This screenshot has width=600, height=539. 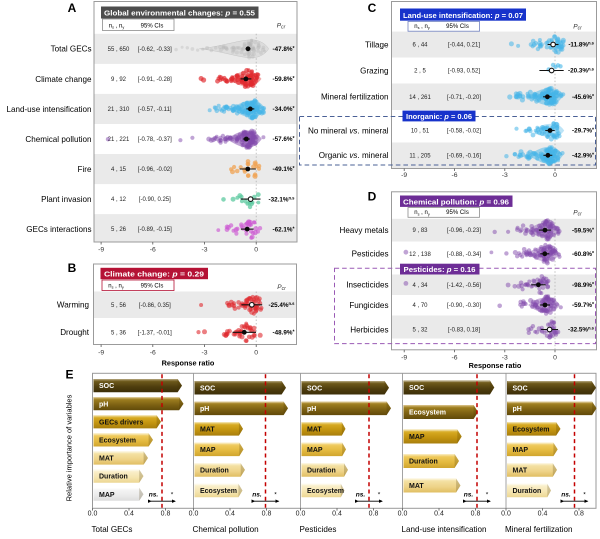 What do you see at coordinates (464, 98) in the screenshot?
I see `svg-text: [-0.71, -0.20]` at bounding box center [464, 98].